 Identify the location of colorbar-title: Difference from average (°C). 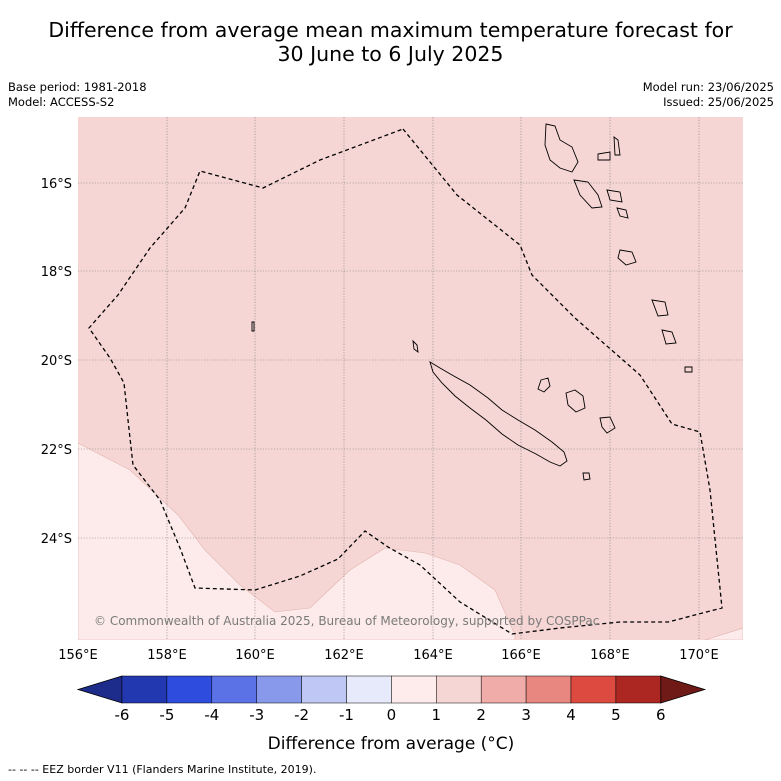
(391, 744).